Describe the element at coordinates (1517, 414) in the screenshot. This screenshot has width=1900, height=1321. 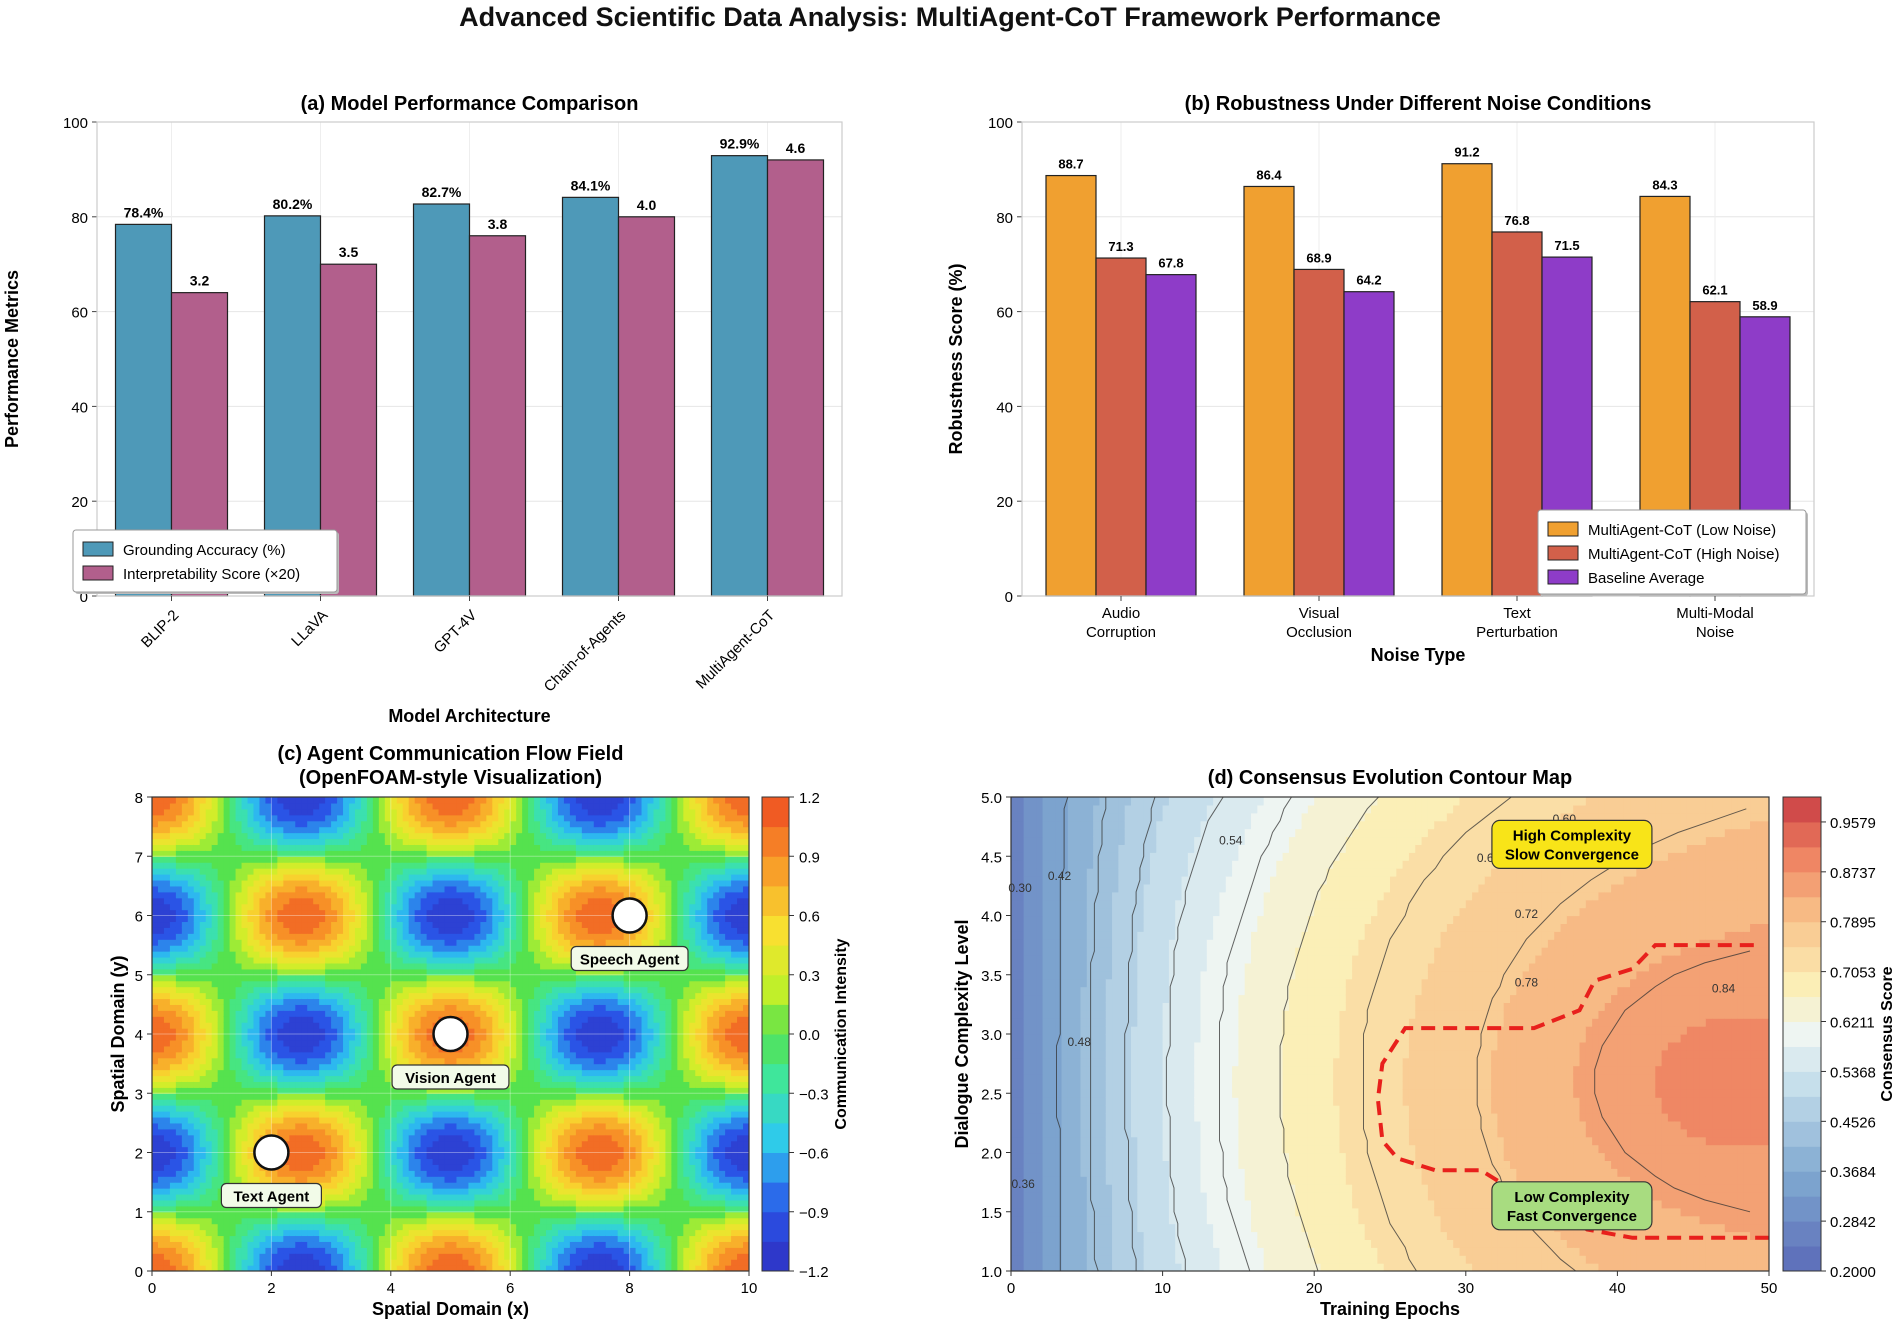
I see `bar` at that location.